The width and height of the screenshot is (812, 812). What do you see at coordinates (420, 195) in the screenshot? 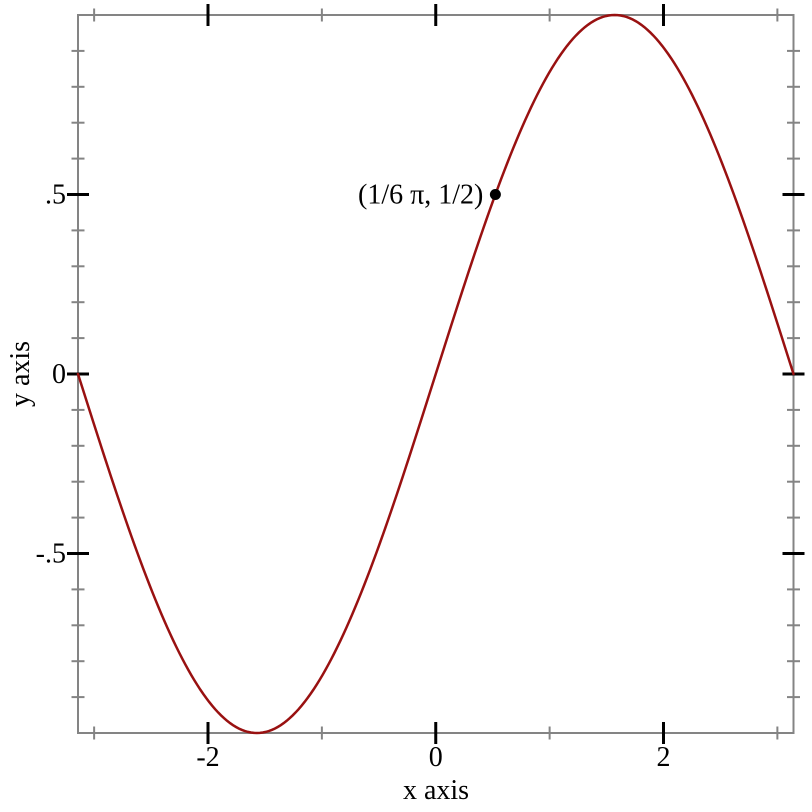
I see `point-label: (1/6 π, 1/2)` at bounding box center [420, 195].